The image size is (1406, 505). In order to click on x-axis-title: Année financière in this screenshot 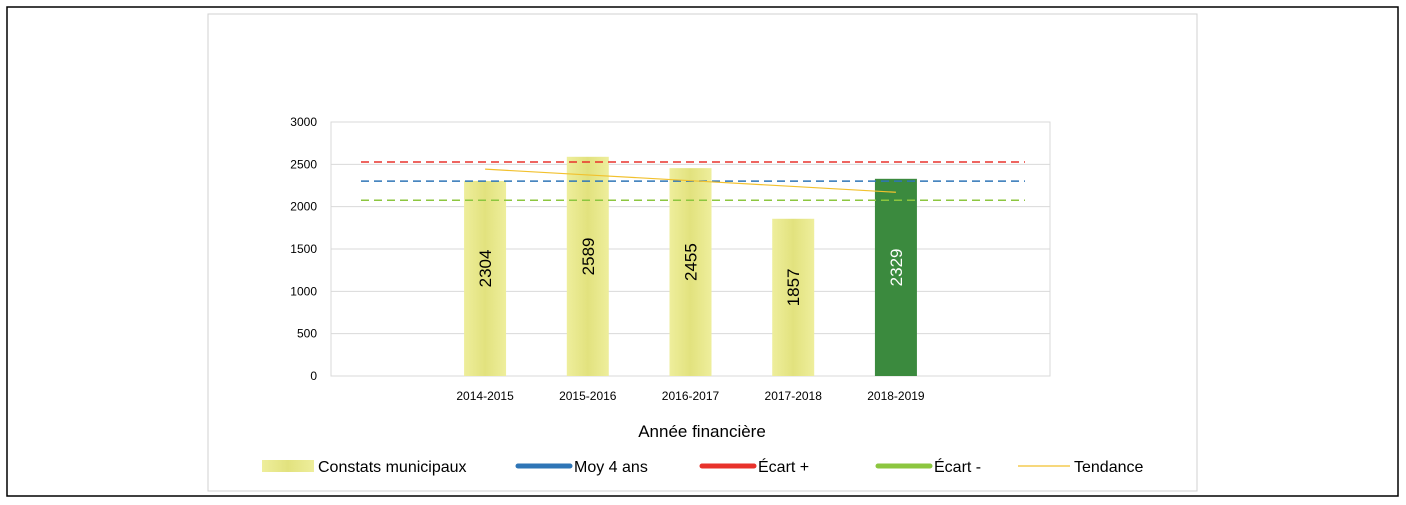, I will do `click(702, 431)`.